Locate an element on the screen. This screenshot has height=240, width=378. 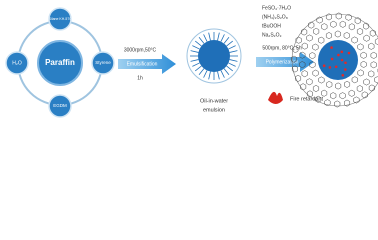
node-label: Styrene is located at coordinates (103, 62).